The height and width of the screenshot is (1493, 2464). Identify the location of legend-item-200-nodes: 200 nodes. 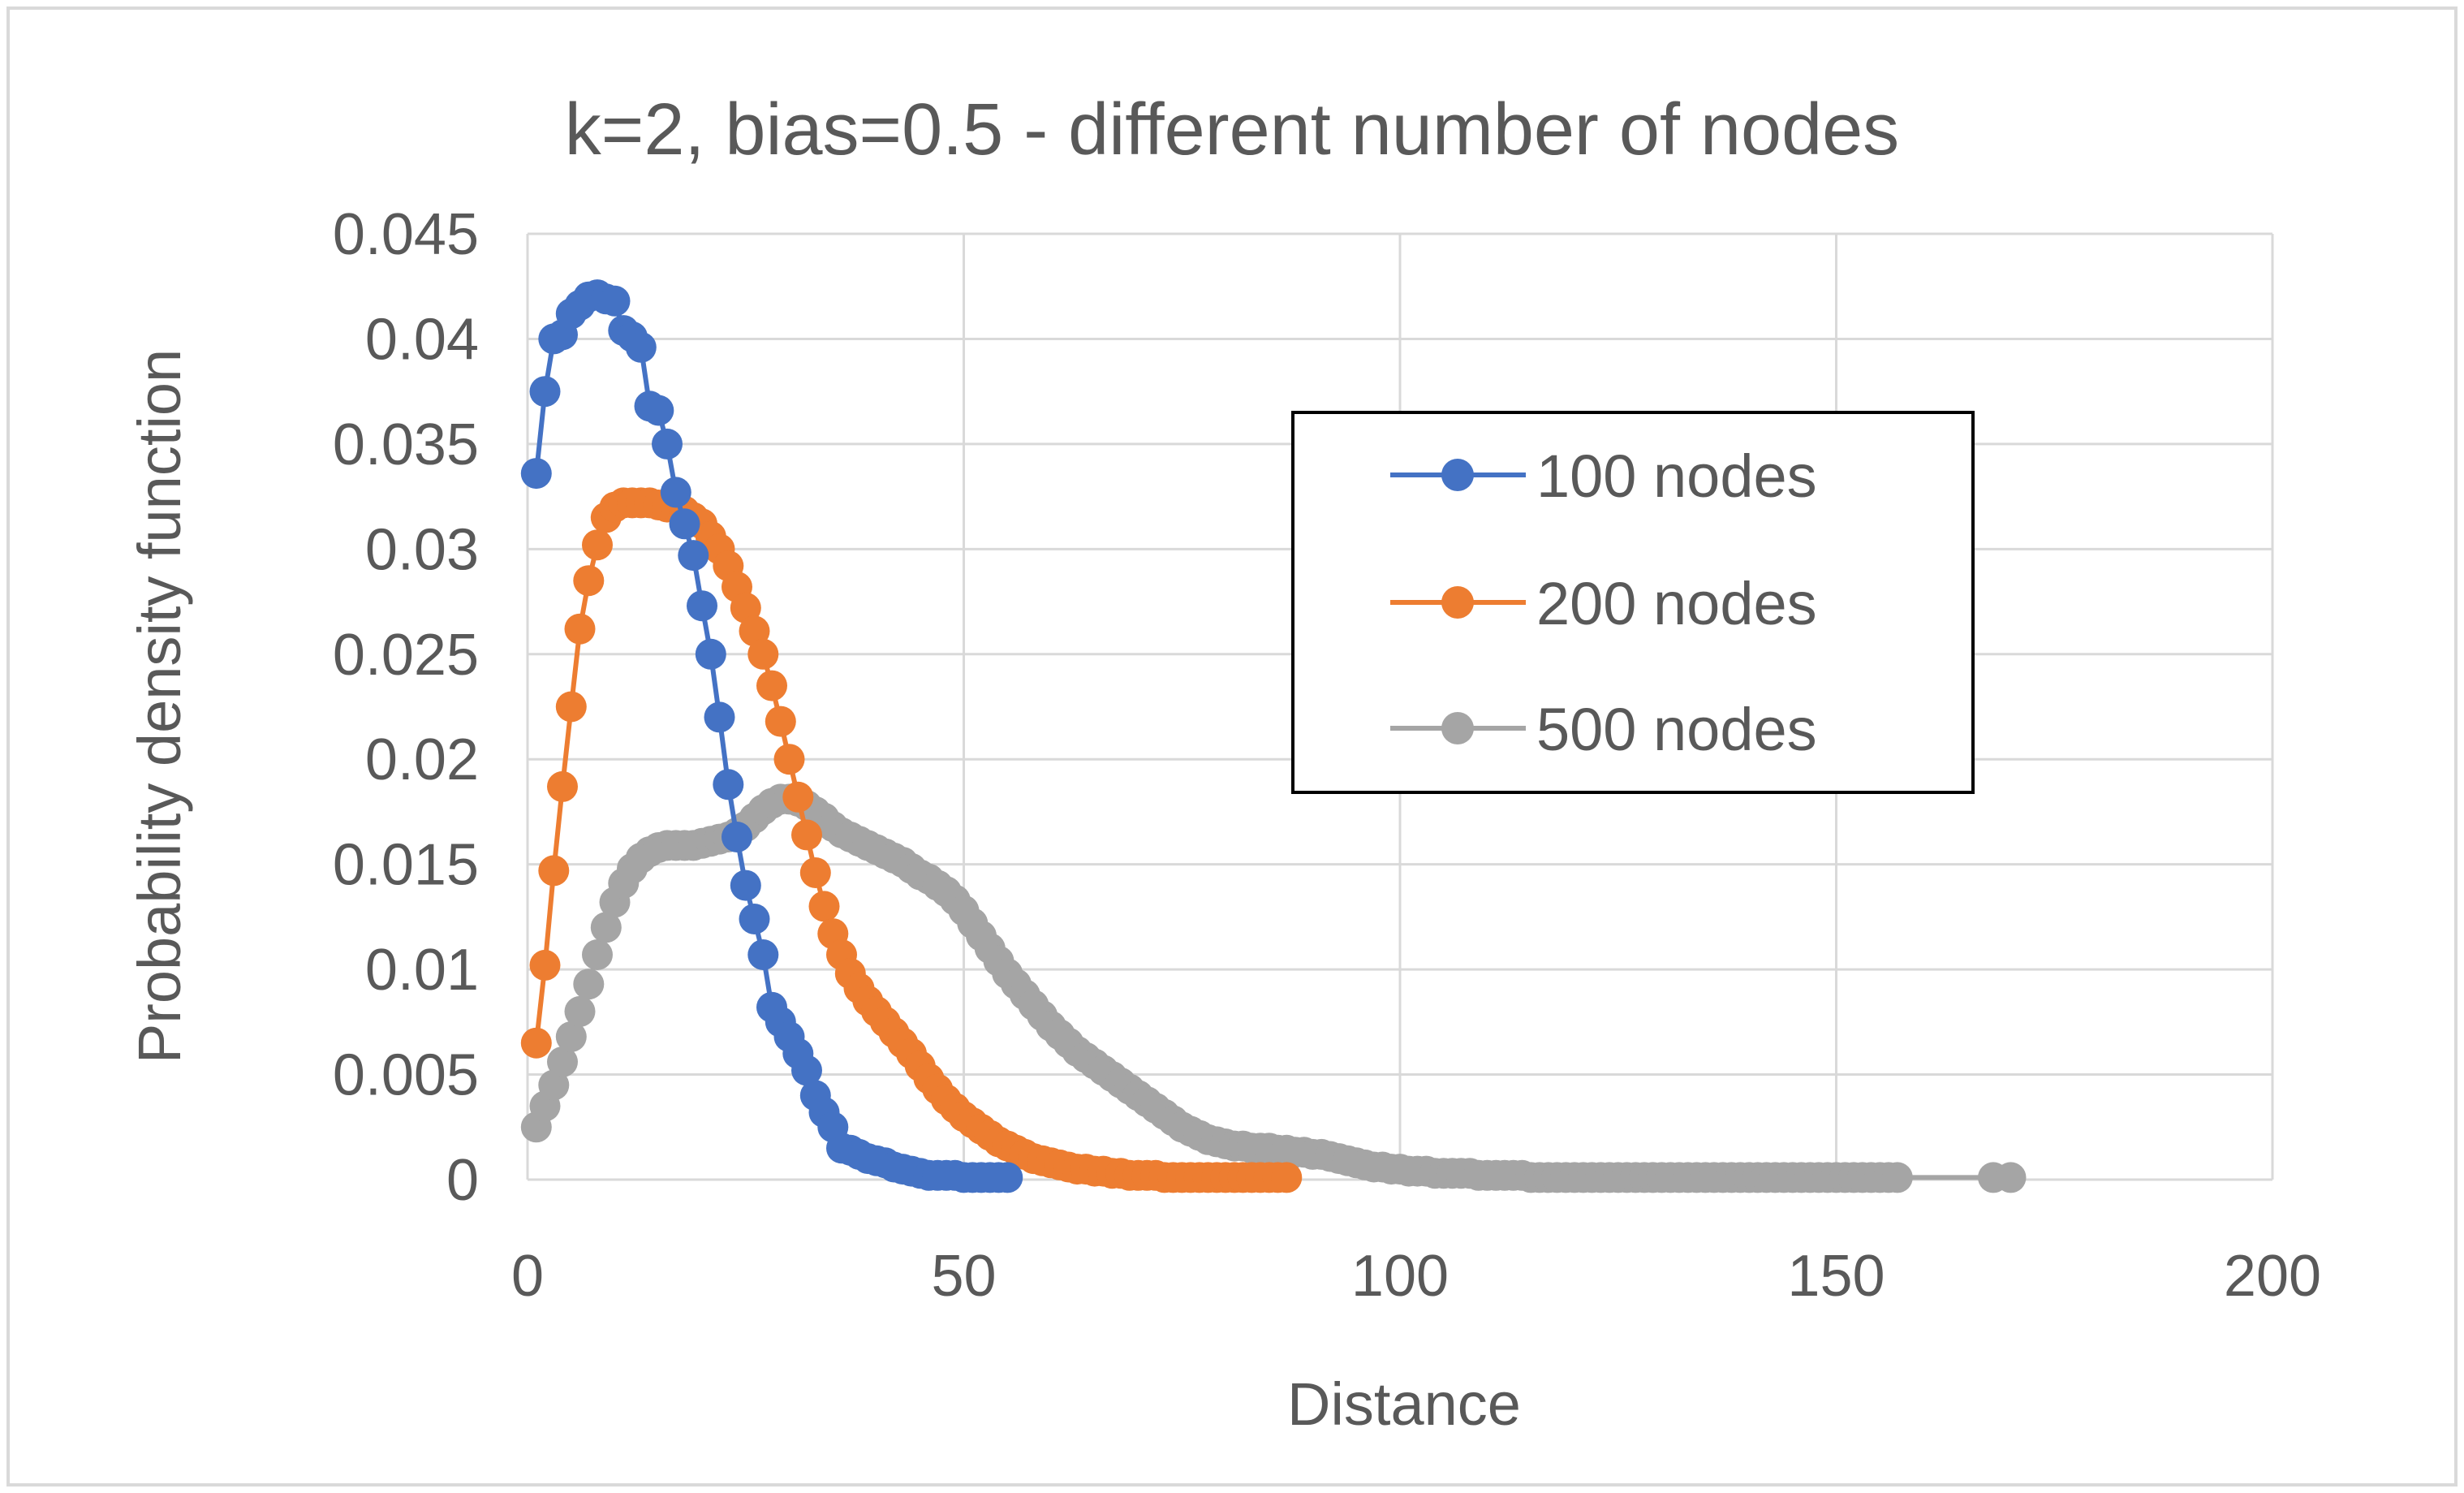
(1604, 603).